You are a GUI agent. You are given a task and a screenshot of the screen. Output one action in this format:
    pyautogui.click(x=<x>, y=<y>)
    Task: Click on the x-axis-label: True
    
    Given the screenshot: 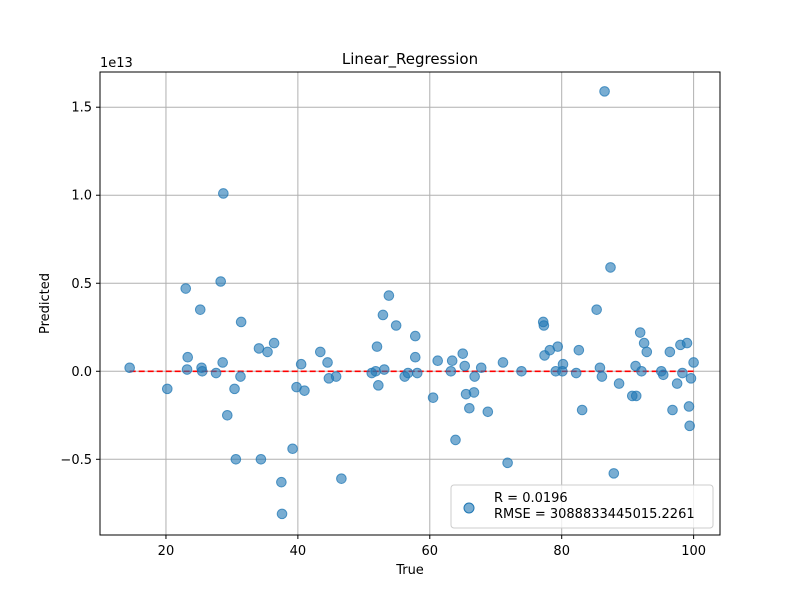 What is the action you would take?
    pyautogui.click(x=409, y=570)
    